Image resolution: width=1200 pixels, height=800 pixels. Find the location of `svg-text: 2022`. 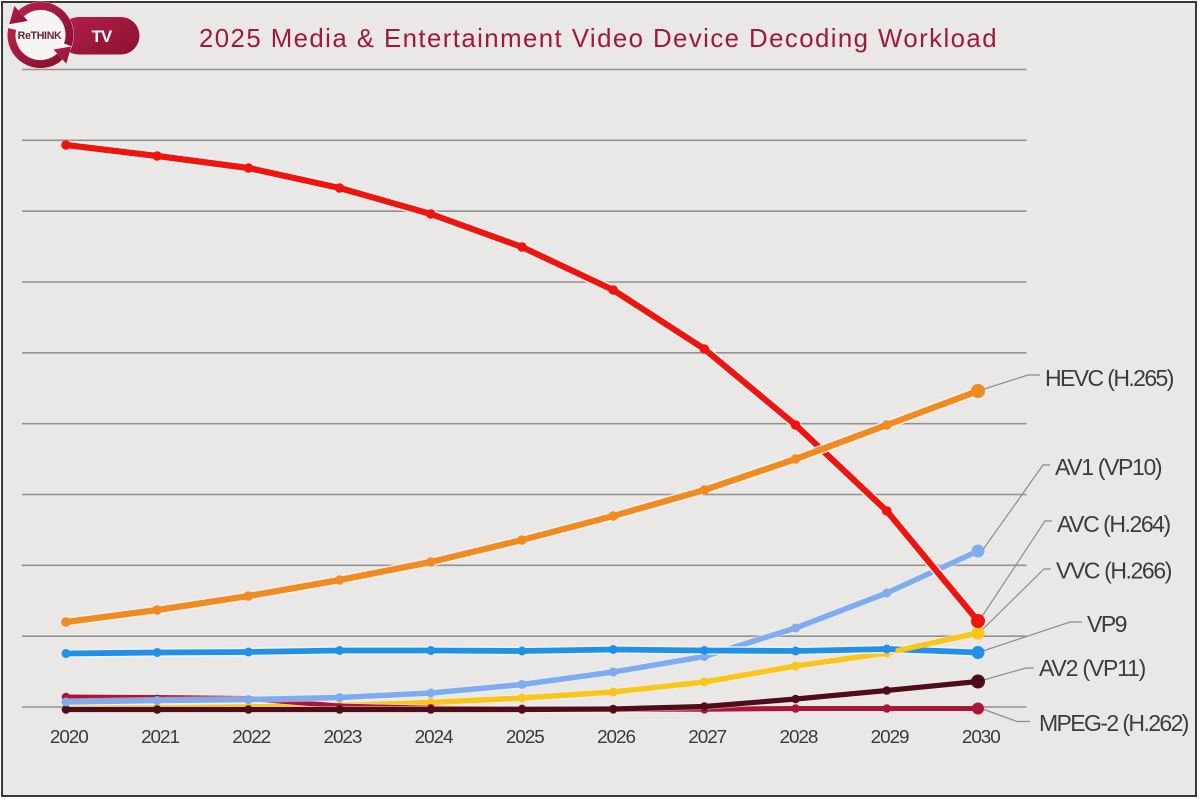

svg-text: 2022 is located at coordinates (251, 737).